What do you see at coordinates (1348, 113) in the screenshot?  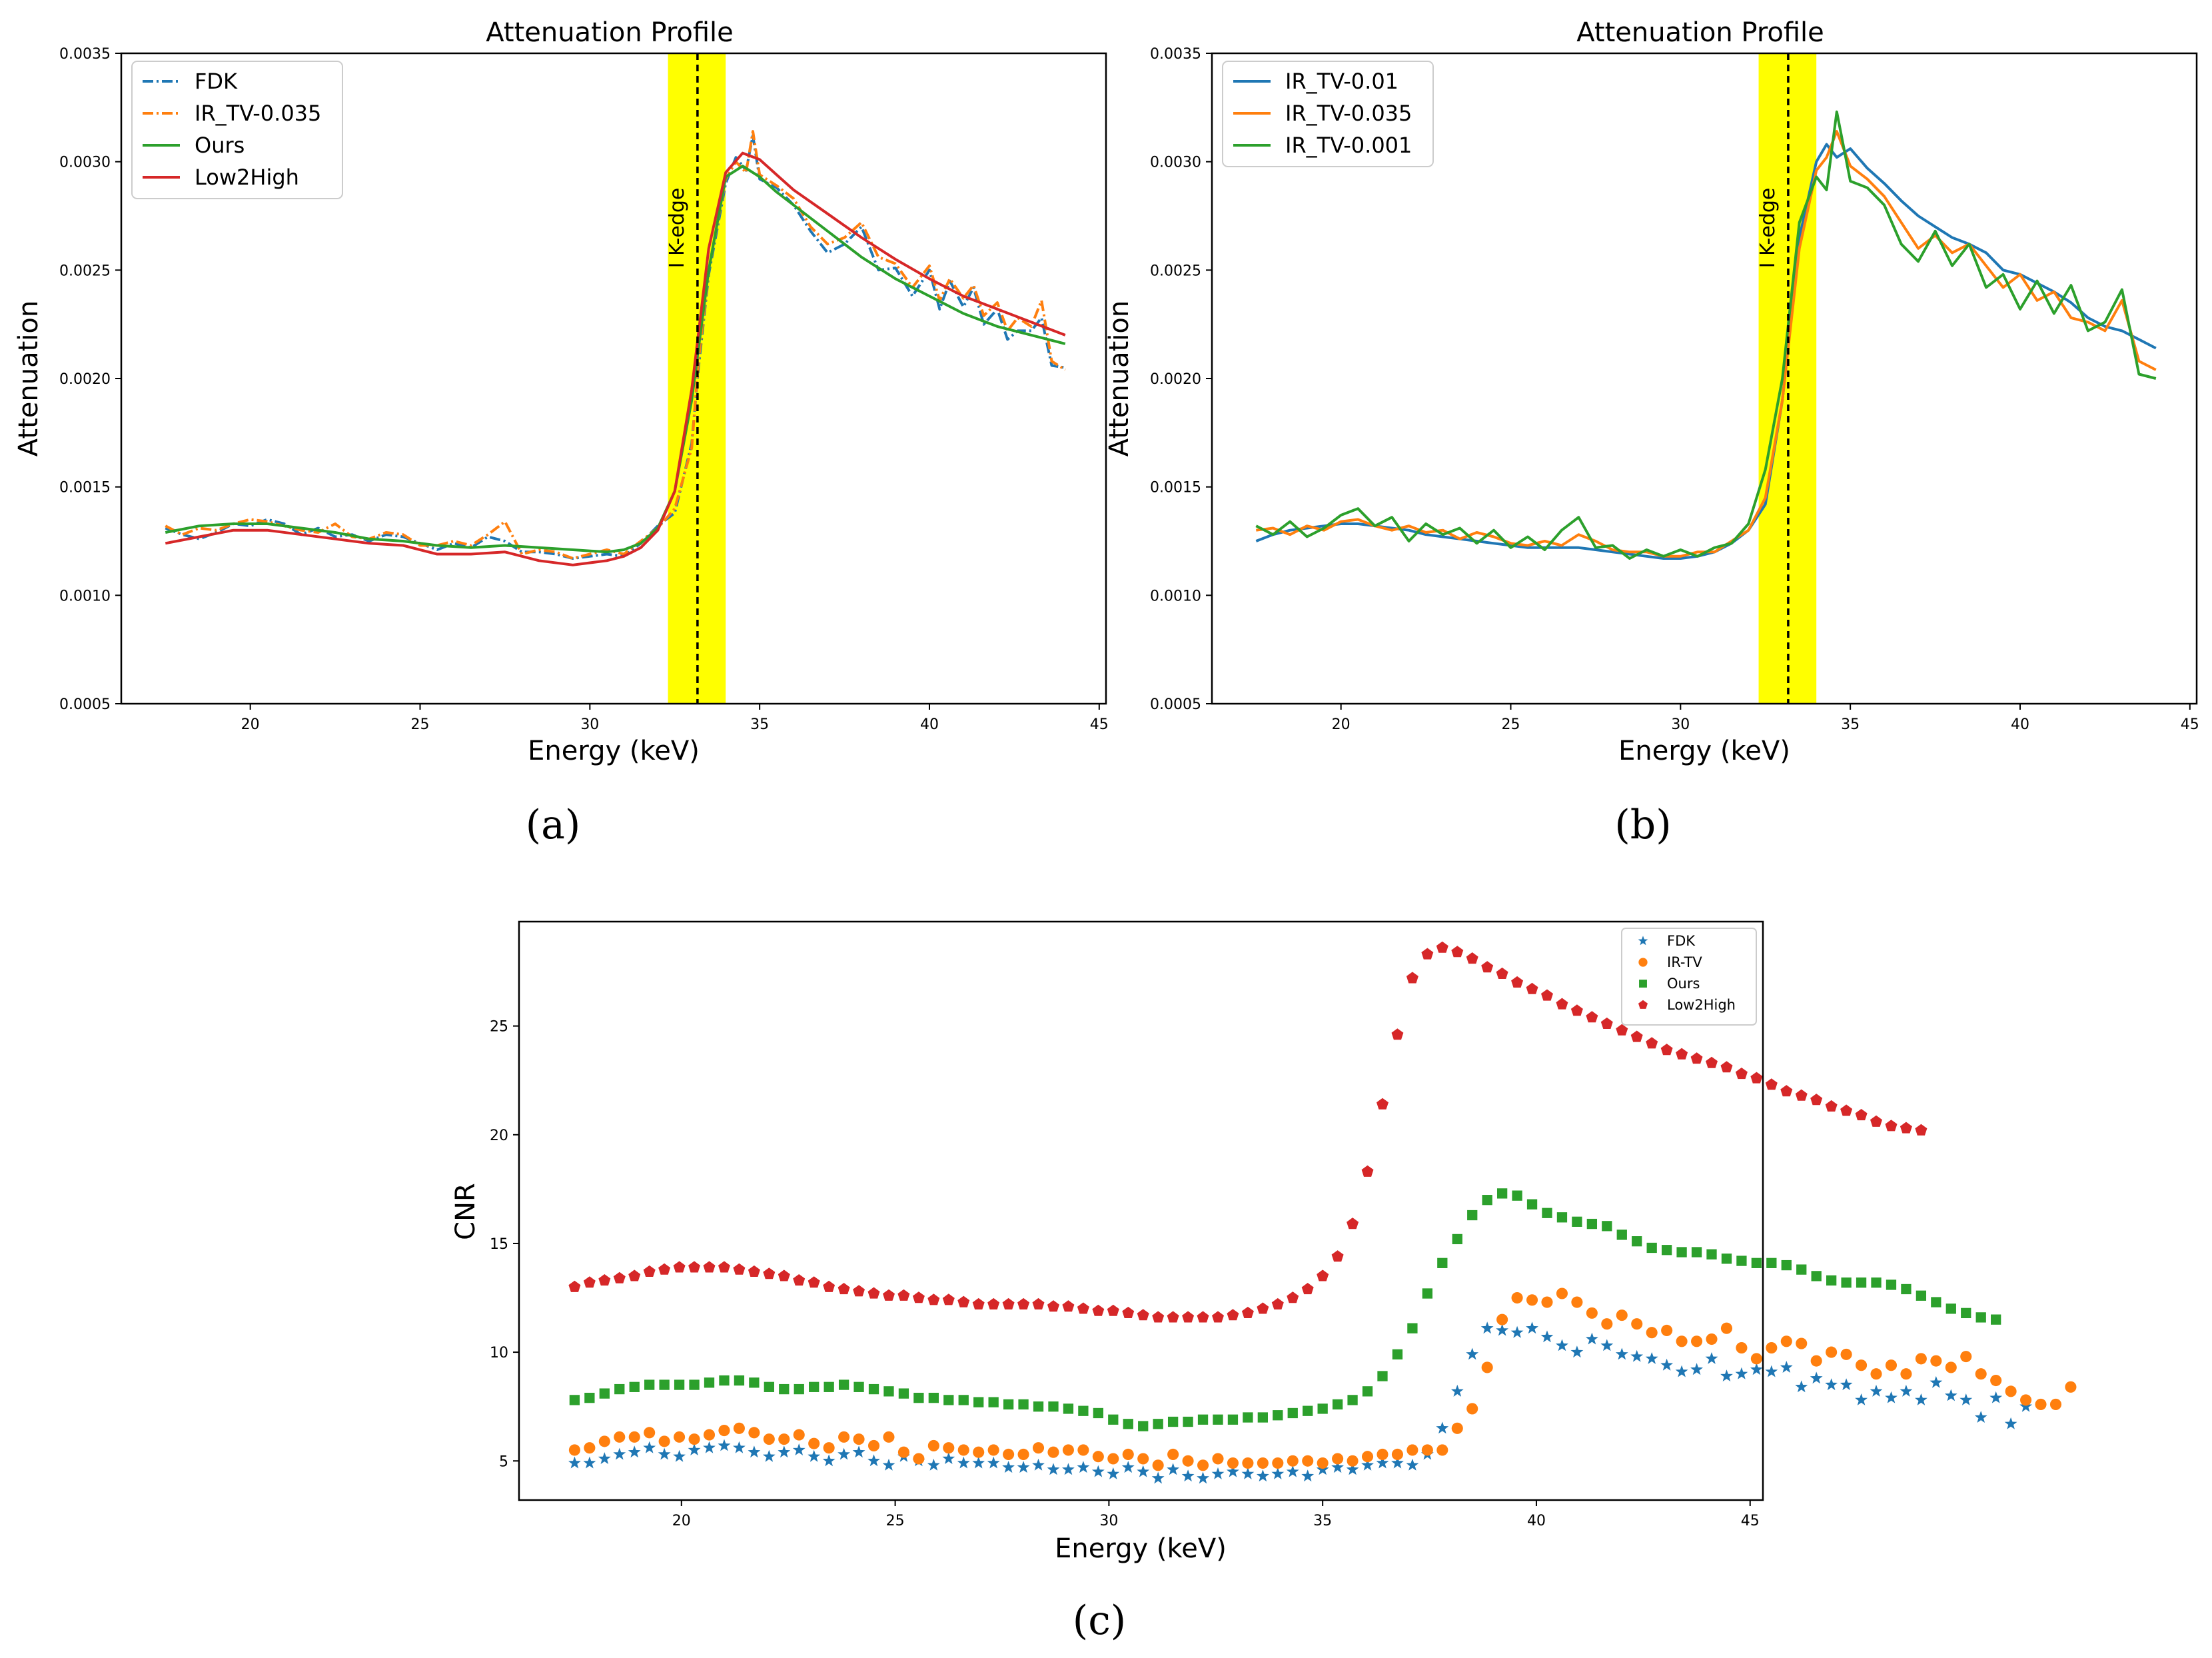 I see `legend-label: IR_TV-0.035` at bounding box center [1348, 113].